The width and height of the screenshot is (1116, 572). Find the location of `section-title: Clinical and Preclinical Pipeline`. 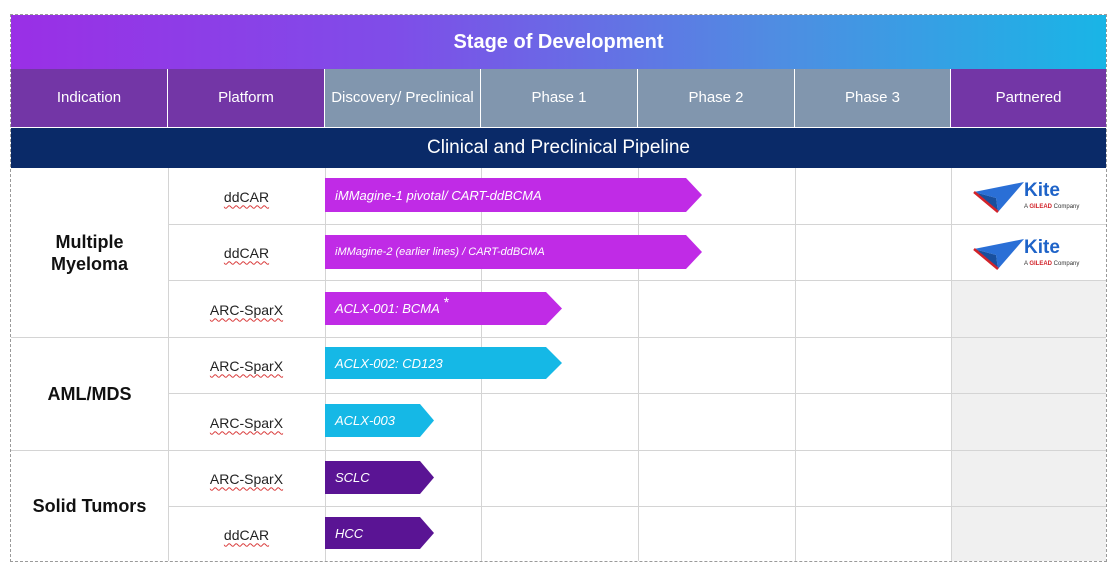

section-title: Clinical and Preclinical Pipeline is located at coordinates (558, 148).